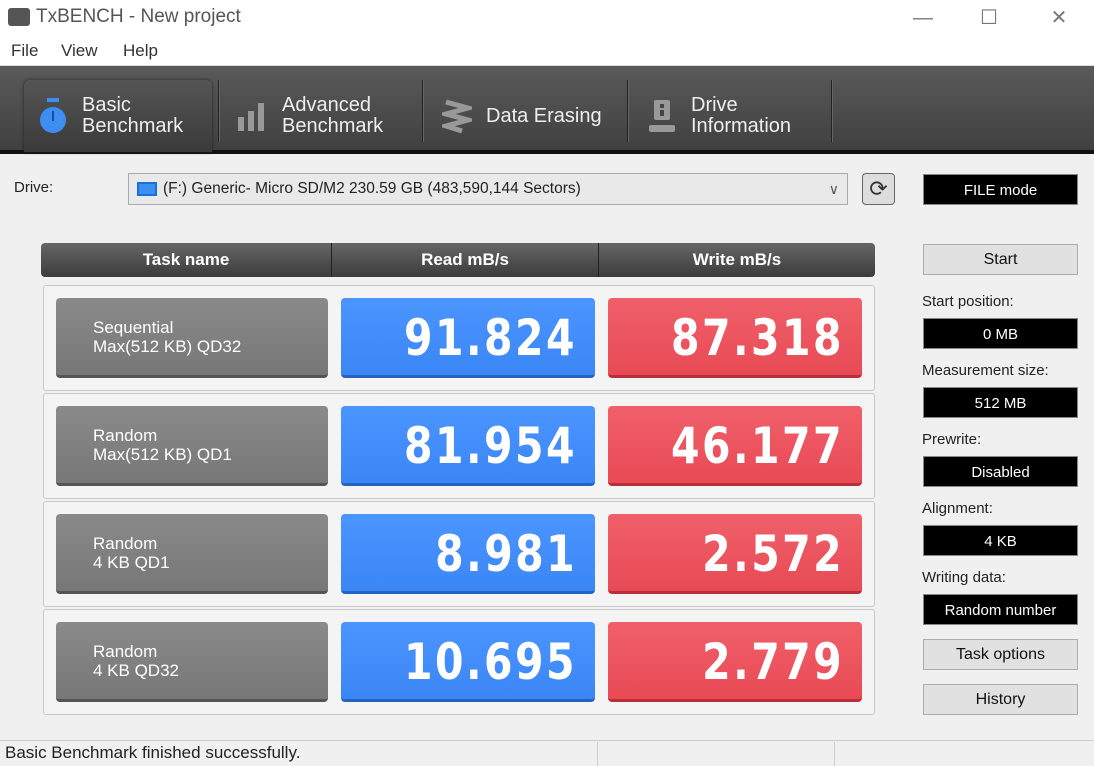 The width and height of the screenshot is (1094, 766). I want to click on task-detail: 4 KB QD1, so click(131, 562).